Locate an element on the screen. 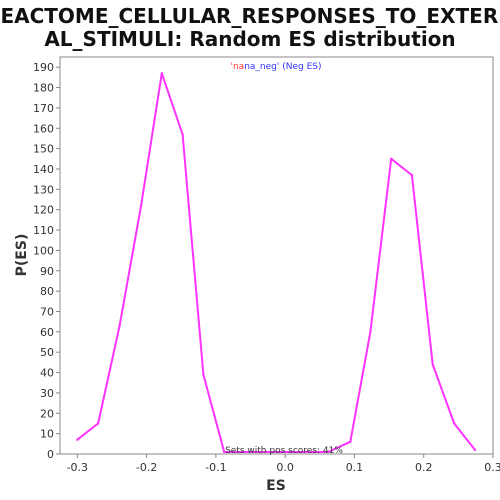 The image size is (500, 500). y-tick-label: 20 is located at coordinates (47, 413).